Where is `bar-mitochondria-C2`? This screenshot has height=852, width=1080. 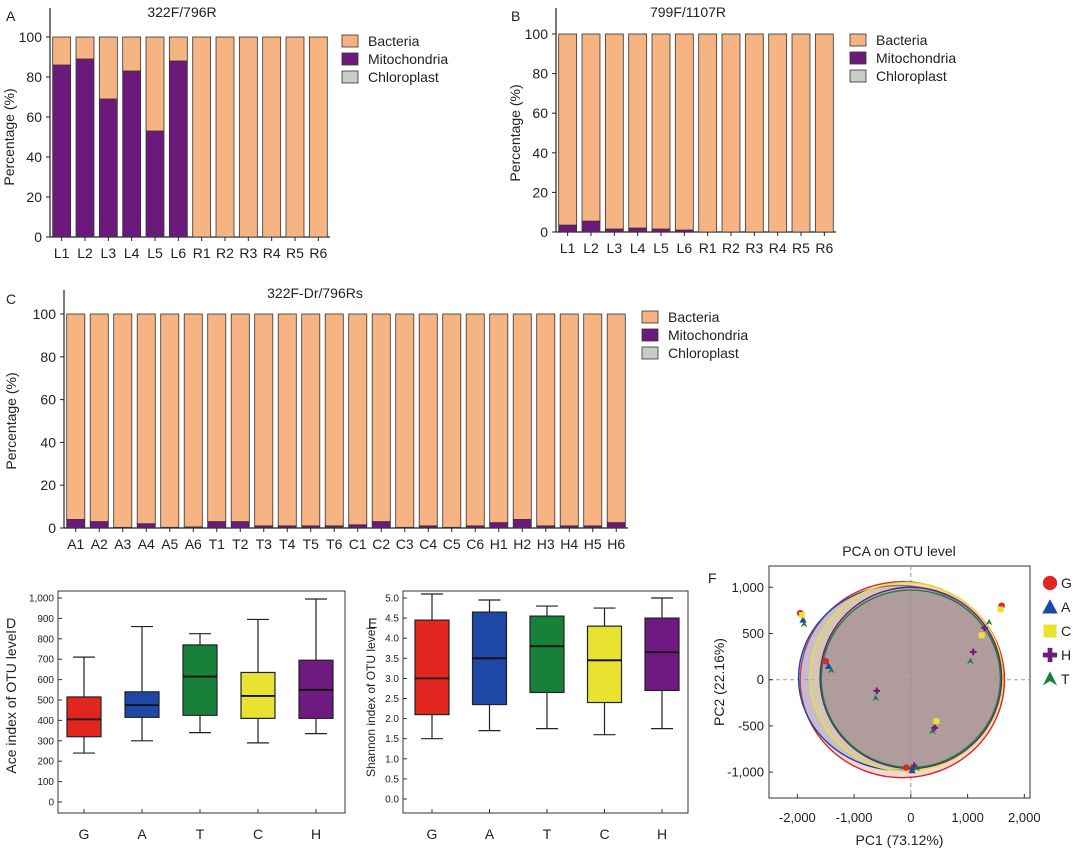
bar-mitochondria-C2 is located at coordinates (381, 525).